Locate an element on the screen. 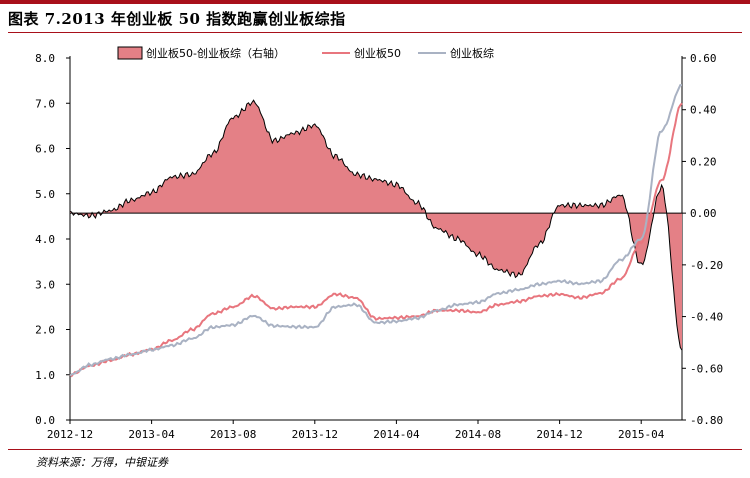  y-left-tick-label: 4.0 is located at coordinates (45, 239).